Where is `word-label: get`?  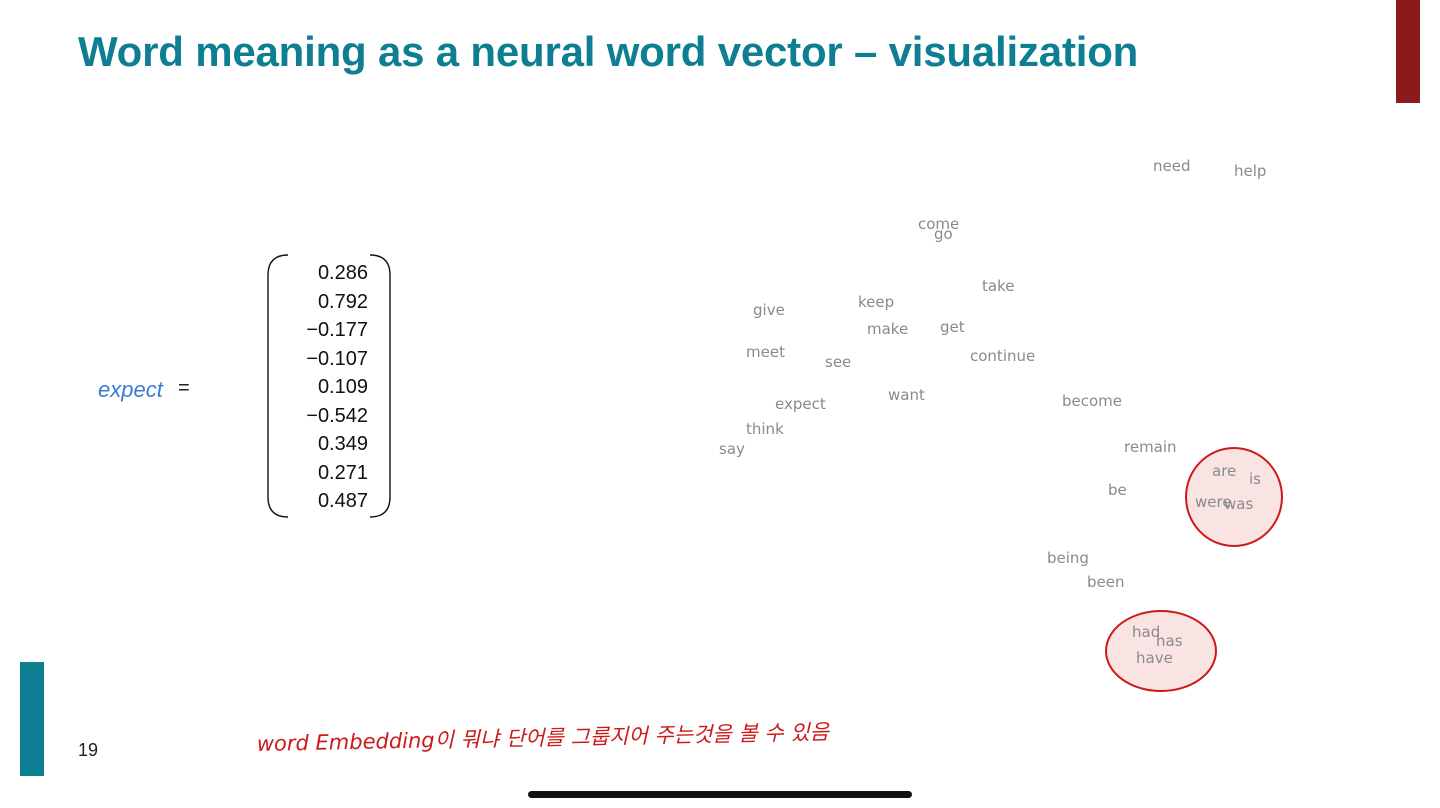
word-label: get is located at coordinates (952, 327).